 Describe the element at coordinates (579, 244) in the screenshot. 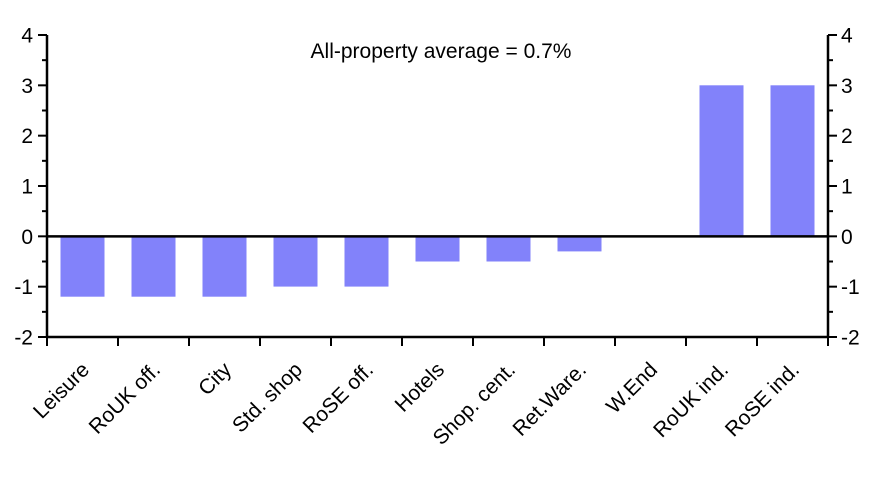

I see `bar-ret-ware` at that location.